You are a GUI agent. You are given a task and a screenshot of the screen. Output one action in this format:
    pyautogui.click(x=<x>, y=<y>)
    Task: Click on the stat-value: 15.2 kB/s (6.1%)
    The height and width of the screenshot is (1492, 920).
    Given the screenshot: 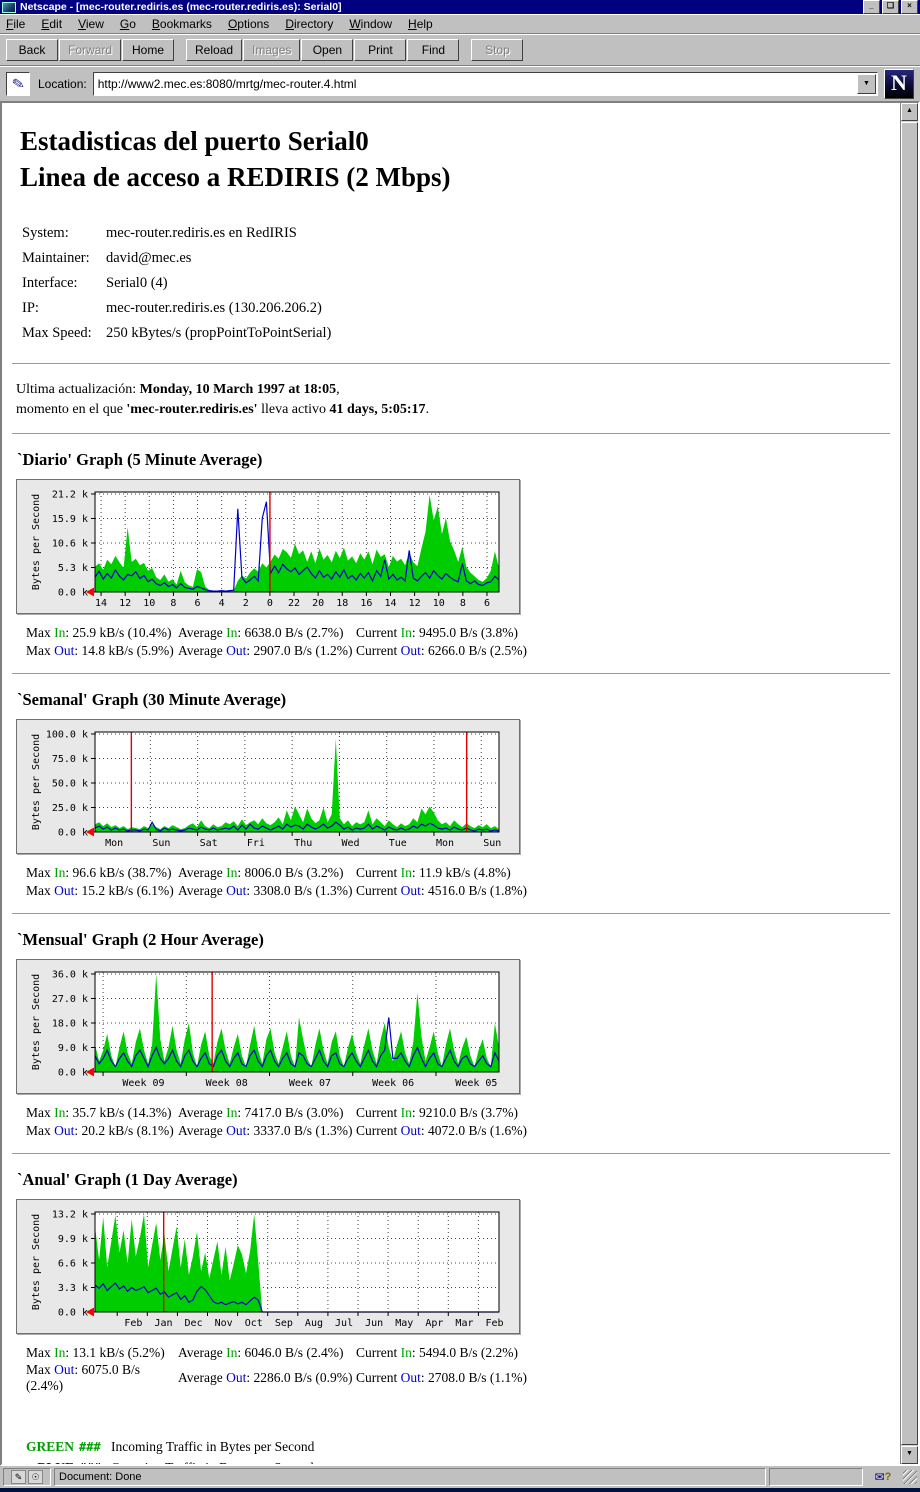 What is the action you would take?
    pyautogui.click(x=127, y=890)
    